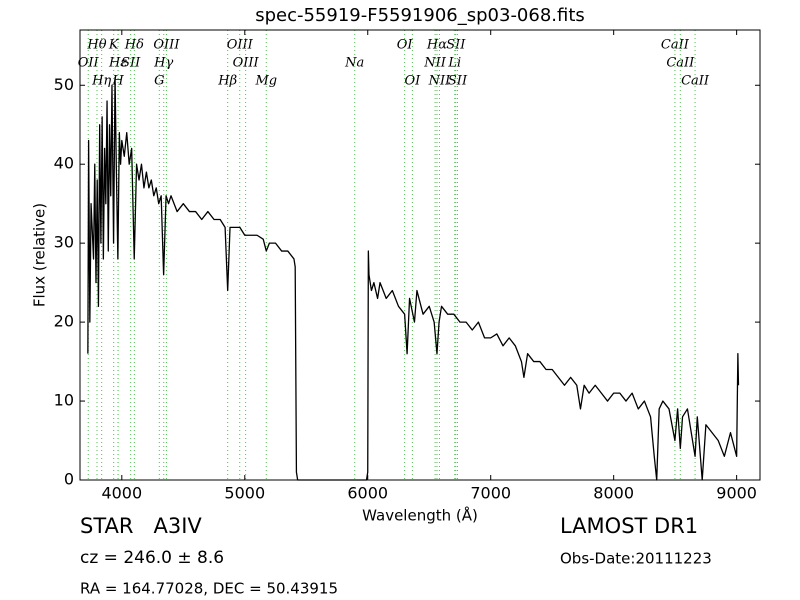  I want to click on spectral-line-label: Mg, so click(265, 81).